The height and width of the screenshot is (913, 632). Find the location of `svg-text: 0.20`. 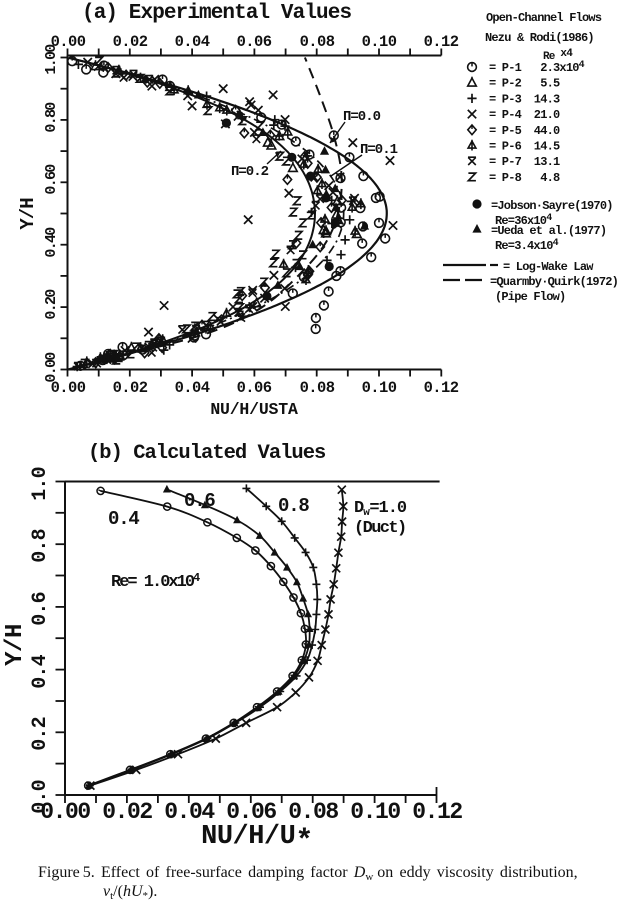

svg-text: 0.20 is located at coordinates (51, 304).